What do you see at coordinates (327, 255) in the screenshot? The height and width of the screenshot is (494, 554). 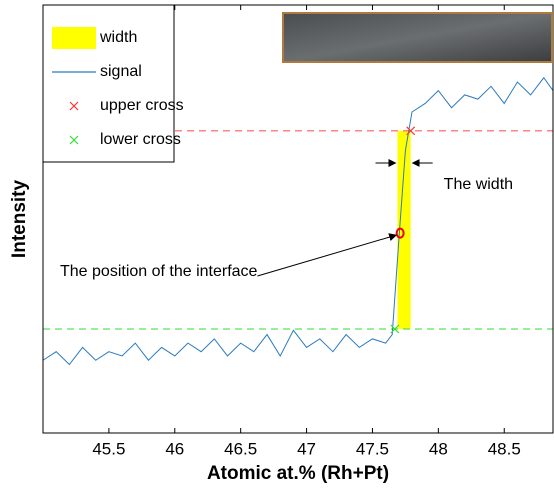 I see `interface-arrow` at bounding box center [327, 255].